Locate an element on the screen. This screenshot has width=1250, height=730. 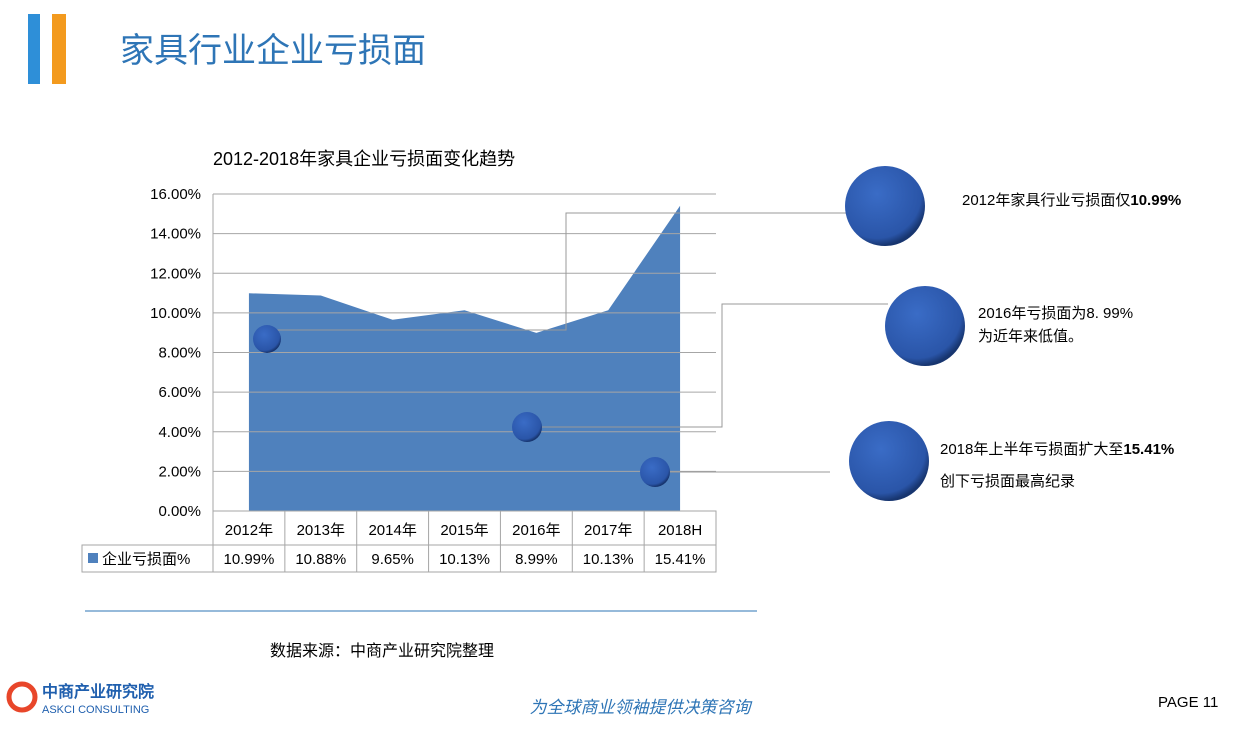
annotation-text: 2018年上半年亏损面扩大至 is located at coordinates (1031, 449).